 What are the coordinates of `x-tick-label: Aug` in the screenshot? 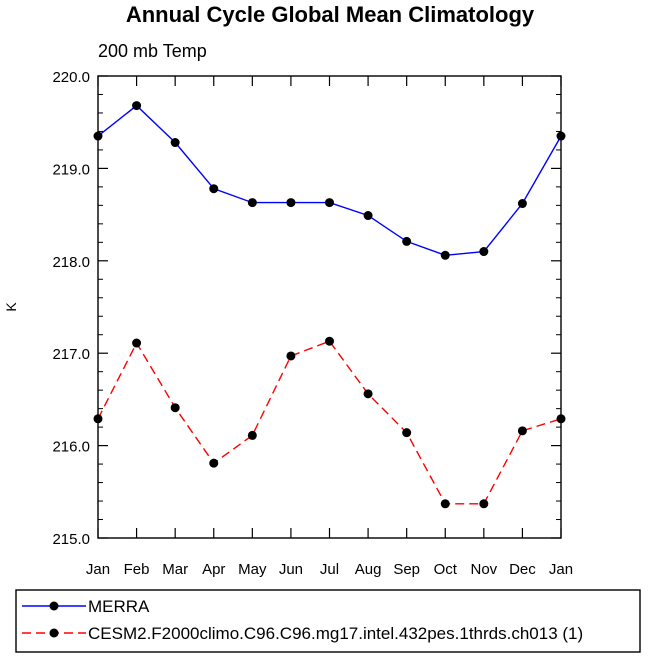 It's located at (368, 569).